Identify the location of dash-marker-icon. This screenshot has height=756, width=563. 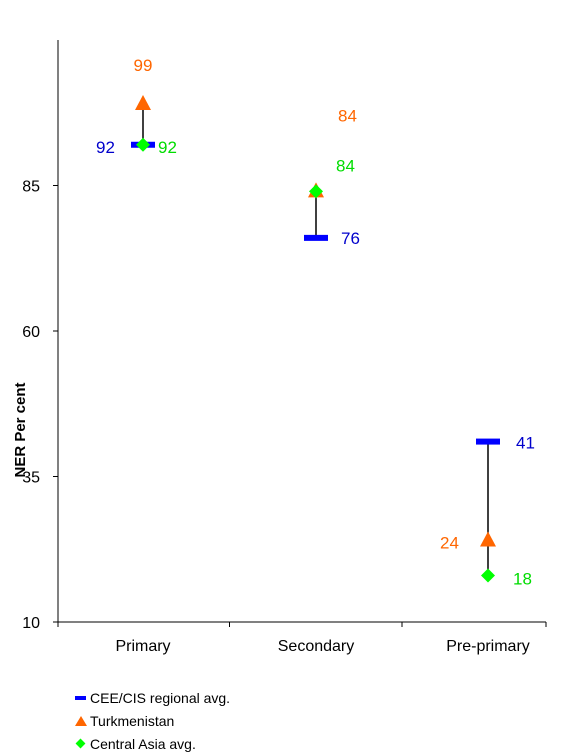
(81, 698).